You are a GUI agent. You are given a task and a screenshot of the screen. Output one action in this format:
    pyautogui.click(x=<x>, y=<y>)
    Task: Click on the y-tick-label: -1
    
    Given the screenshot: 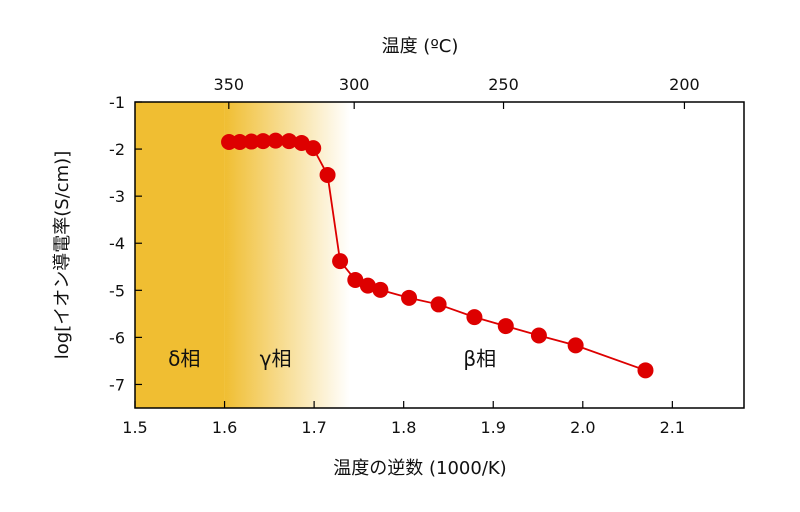 What is the action you would take?
    pyautogui.click(x=117, y=102)
    